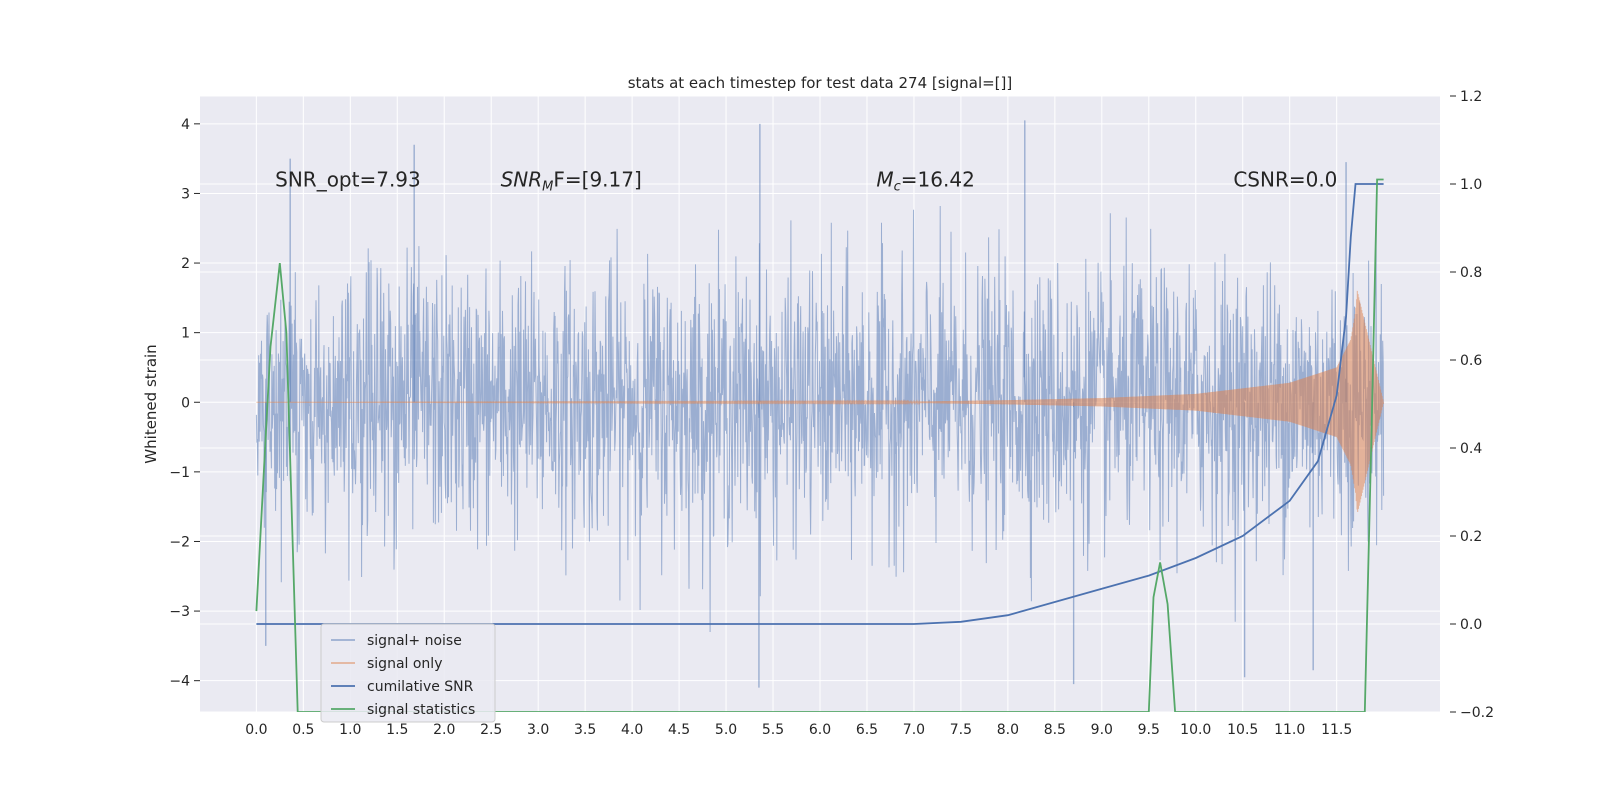 This screenshot has width=1600, height=805. I want to click on y2-tick-label: 0.2, so click(1471, 537).